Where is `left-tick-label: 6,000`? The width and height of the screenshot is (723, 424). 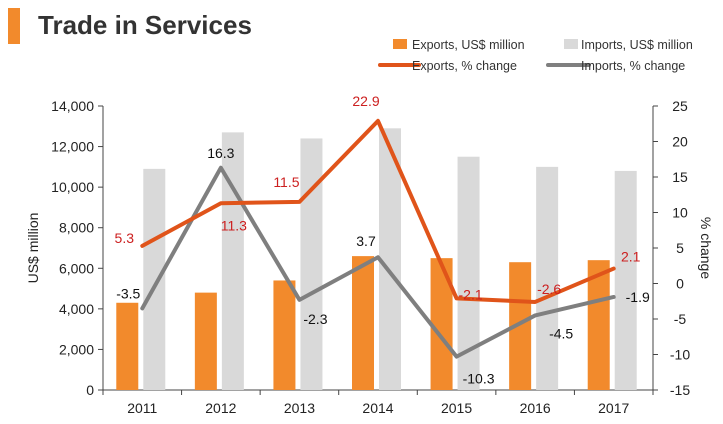
left-tick-label: 6,000 is located at coordinates (76, 268).